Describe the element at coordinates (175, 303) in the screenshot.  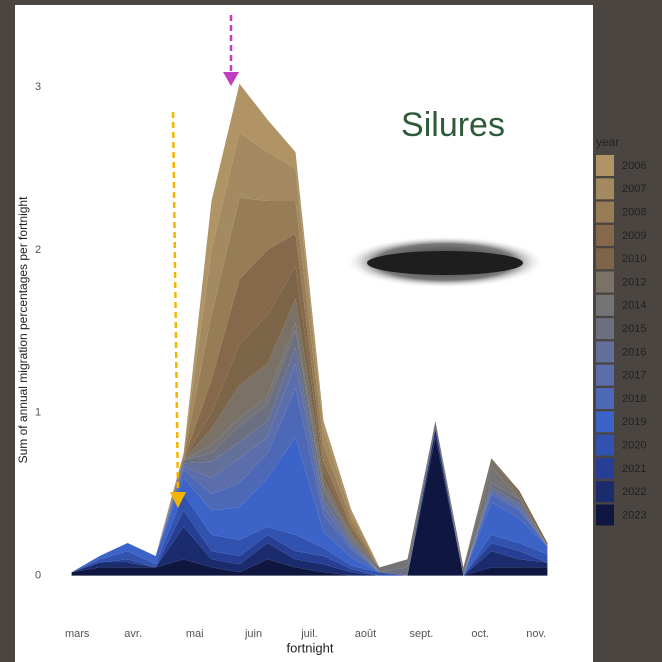
I see `arrow-start` at that location.